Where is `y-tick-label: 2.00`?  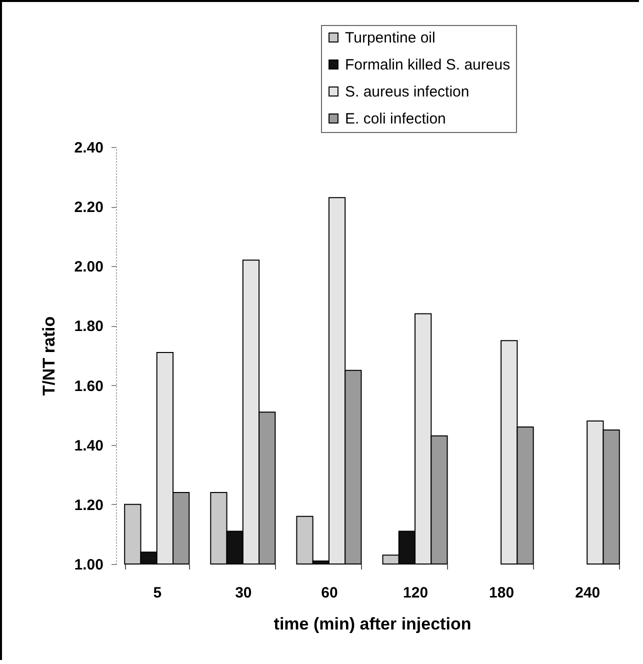 y-tick-label: 2.00 is located at coordinates (89, 267).